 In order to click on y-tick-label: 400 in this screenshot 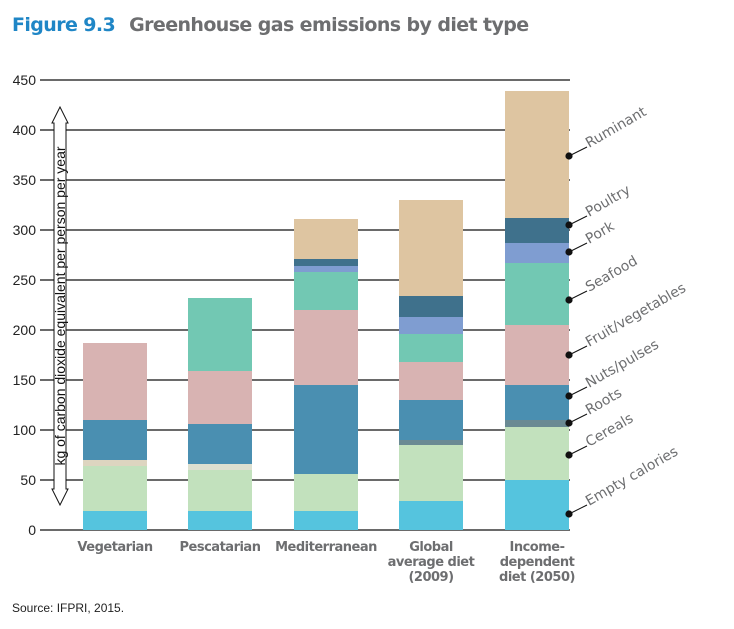, I will do `click(25, 130)`.